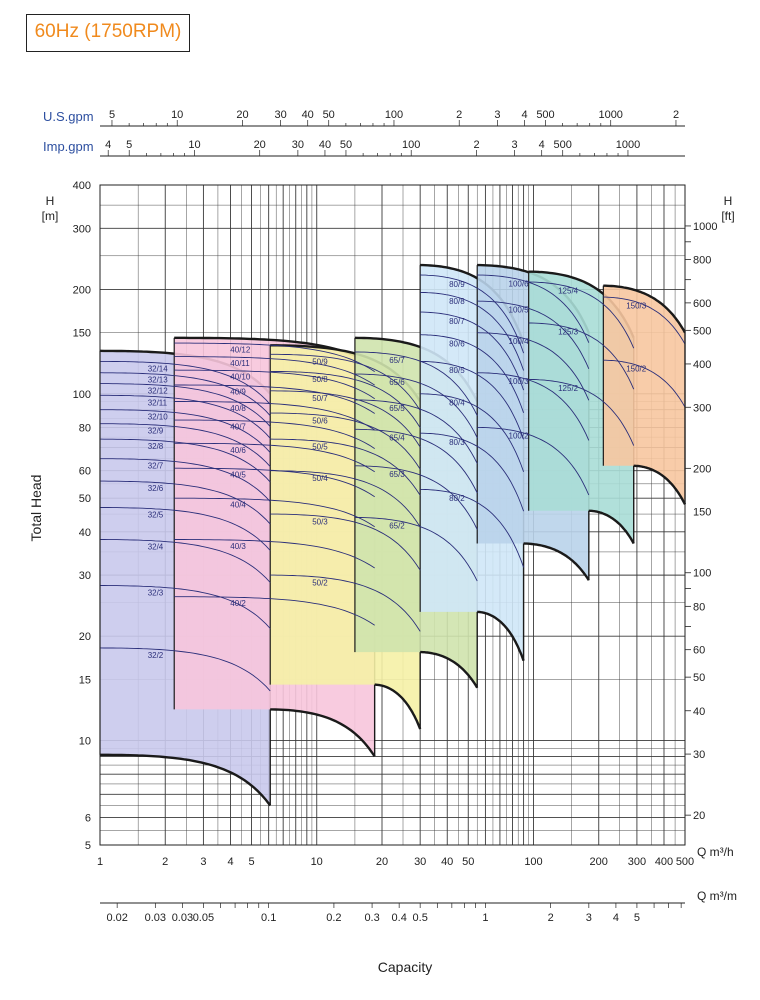  I want to click on pump-curve-label: 100/5, so click(519, 310).